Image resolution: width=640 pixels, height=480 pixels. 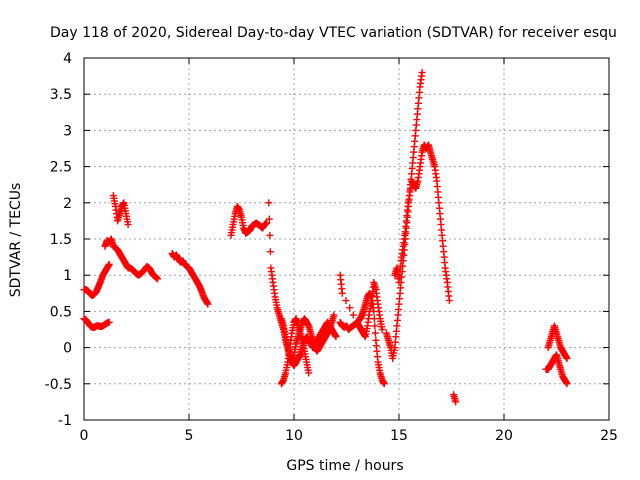 What do you see at coordinates (609, 436) in the screenshot?
I see `x-tick-label: 25` at bounding box center [609, 436].